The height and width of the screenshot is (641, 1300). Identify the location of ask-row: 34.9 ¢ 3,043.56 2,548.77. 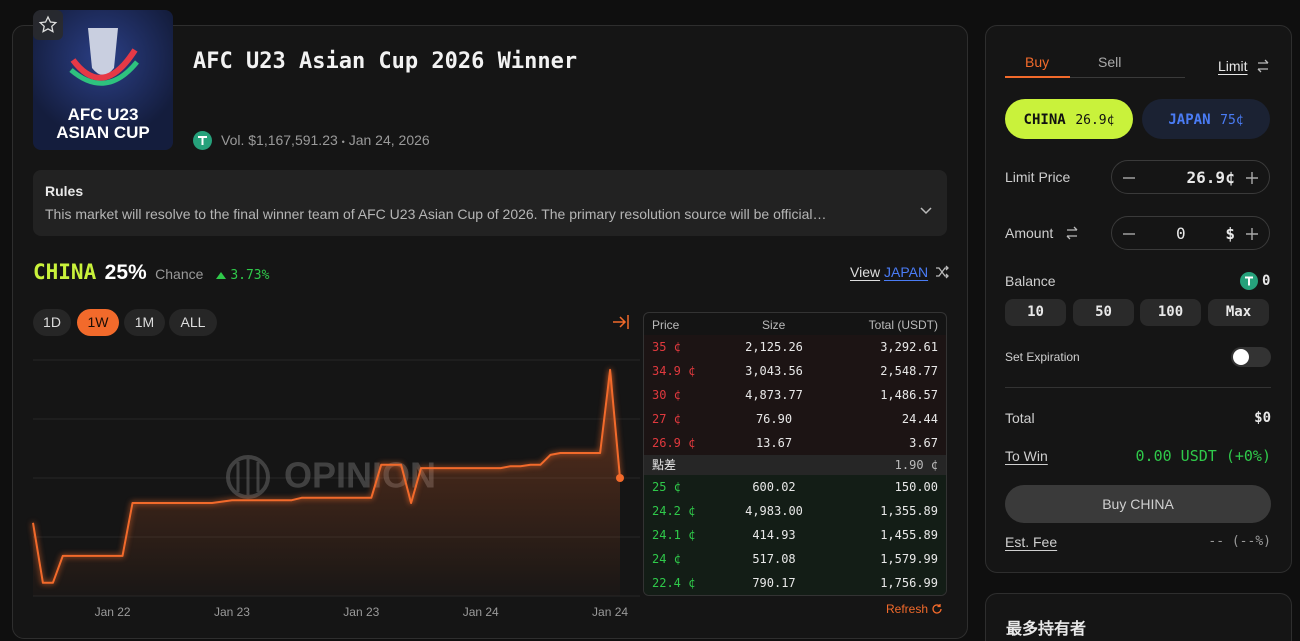
(795, 371).